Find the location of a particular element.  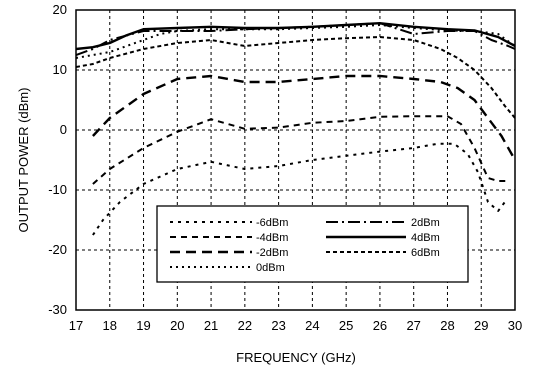

y-tick-label: -20 is located at coordinates (57, 249).